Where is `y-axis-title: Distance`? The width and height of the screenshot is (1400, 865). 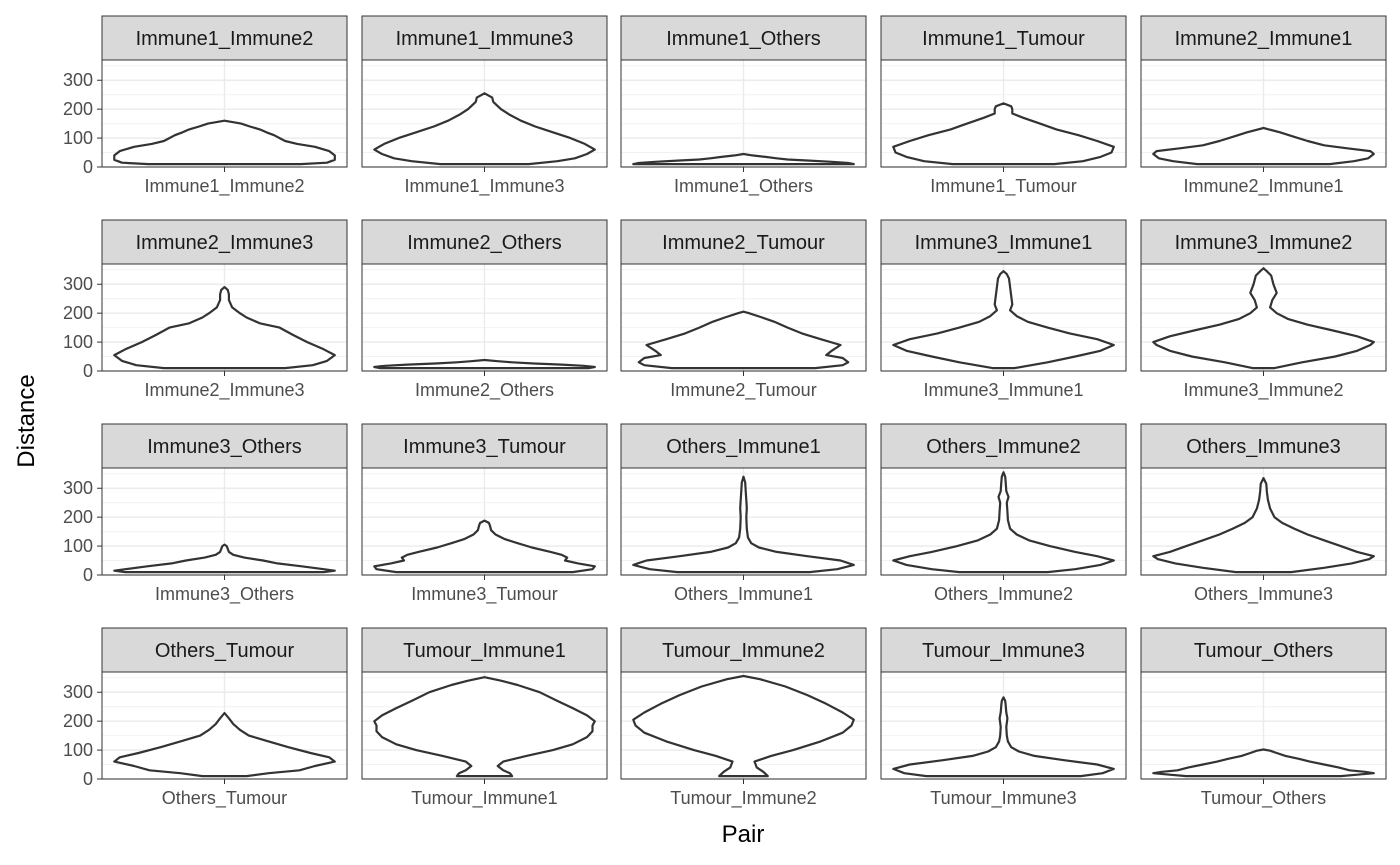 y-axis-title: Distance is located at coordinates (26, 420).